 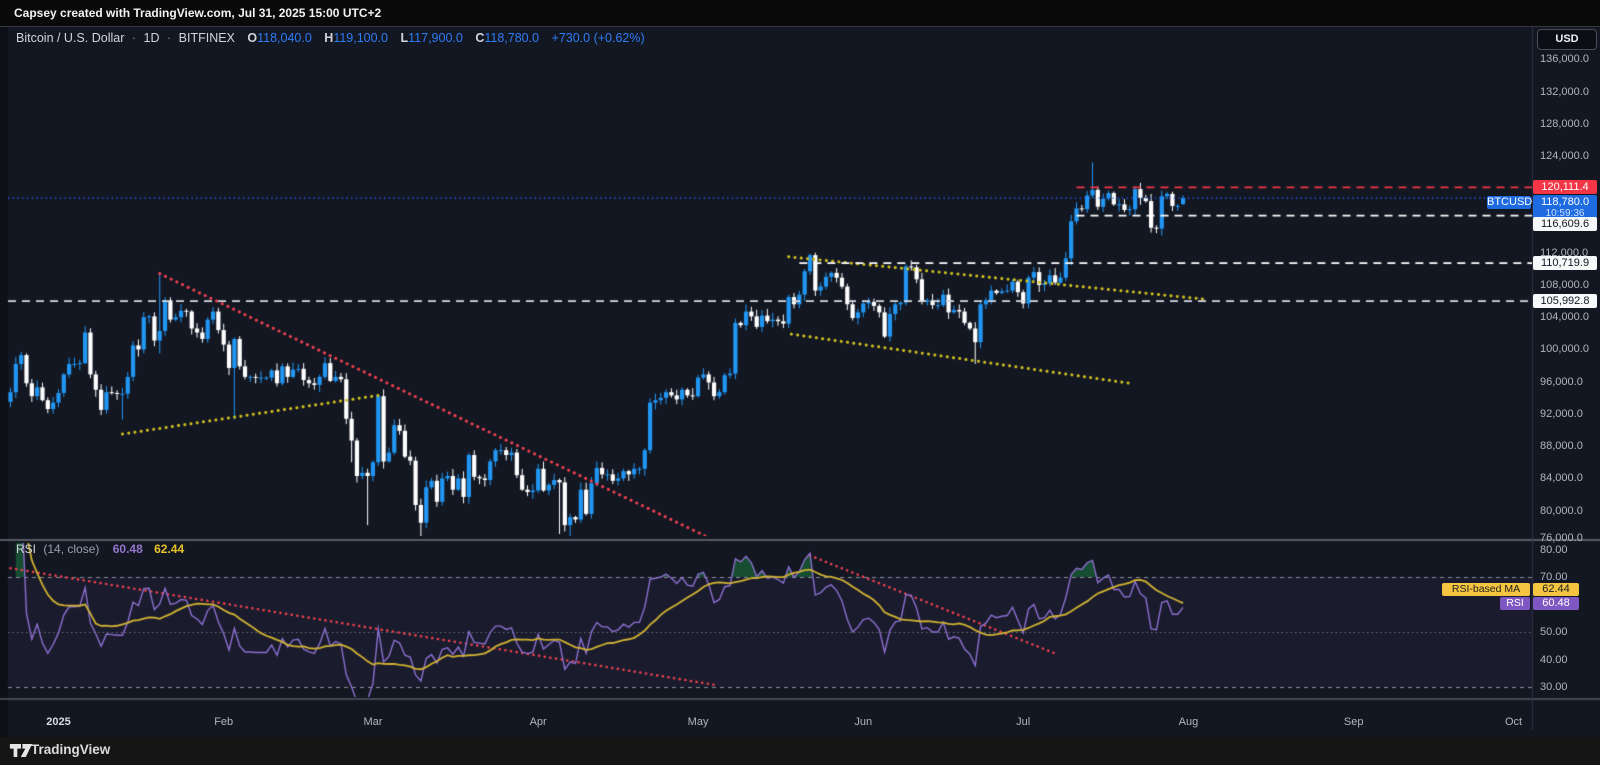 I want to click on price-axis-tick: 104,000.0, so click(x=1564, y=317).